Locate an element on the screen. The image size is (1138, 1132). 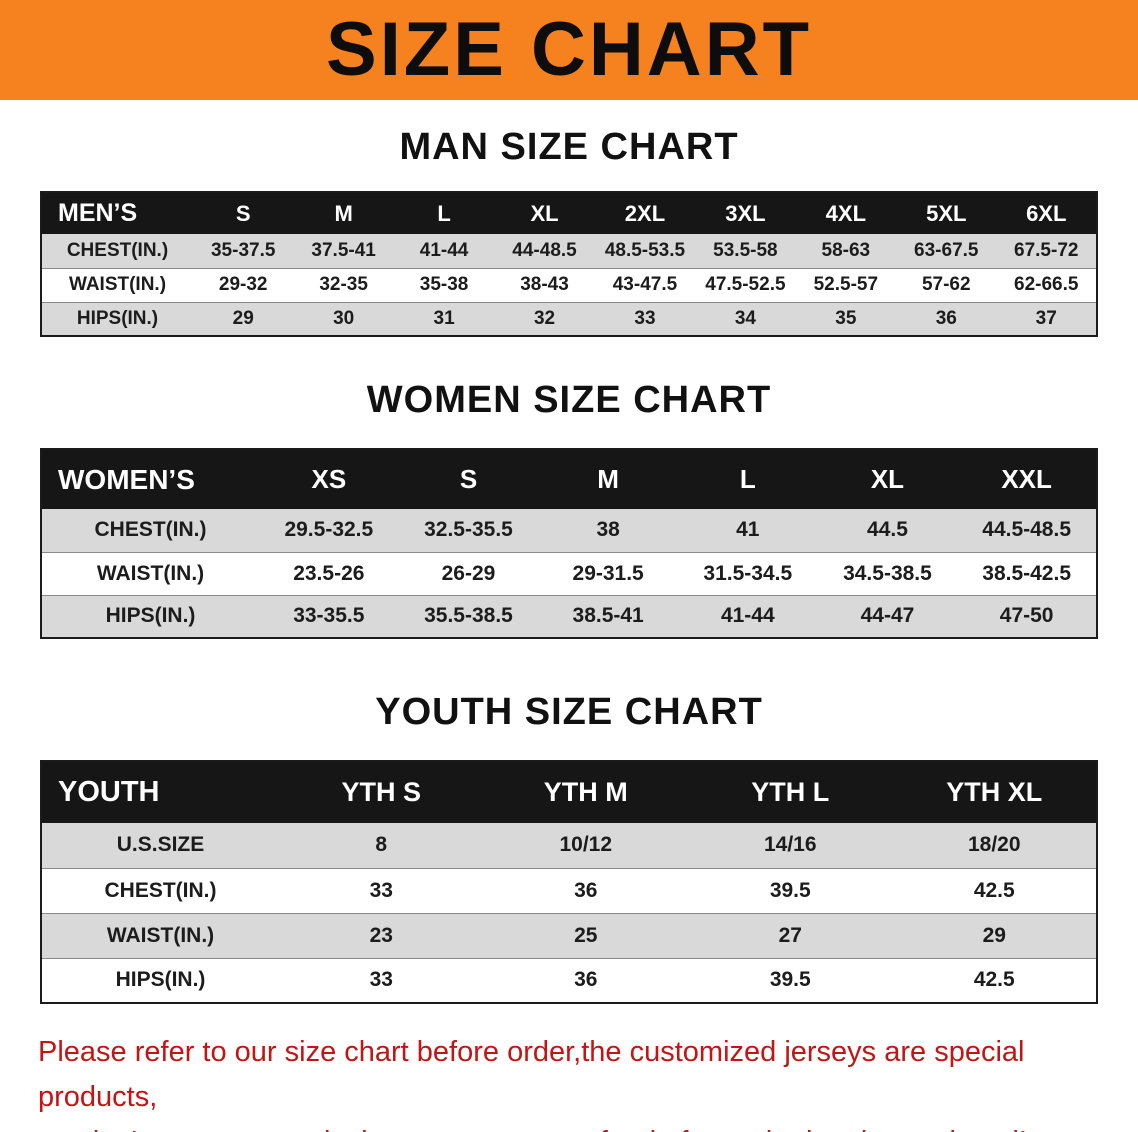
value-cell: 23.5-26 is located at coordinates (329, 574).